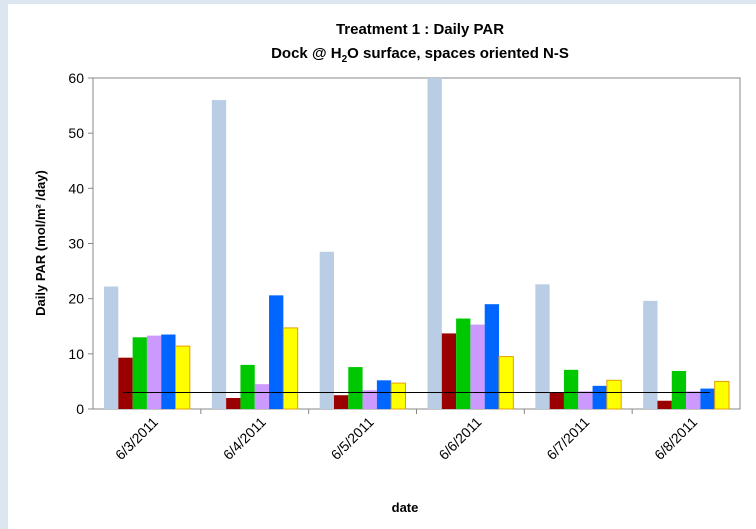 The height and width of the screenshot is (529, 756). I want to click on y-axis-label: Daily PAR (mol/m² /day), so click(40, 243).